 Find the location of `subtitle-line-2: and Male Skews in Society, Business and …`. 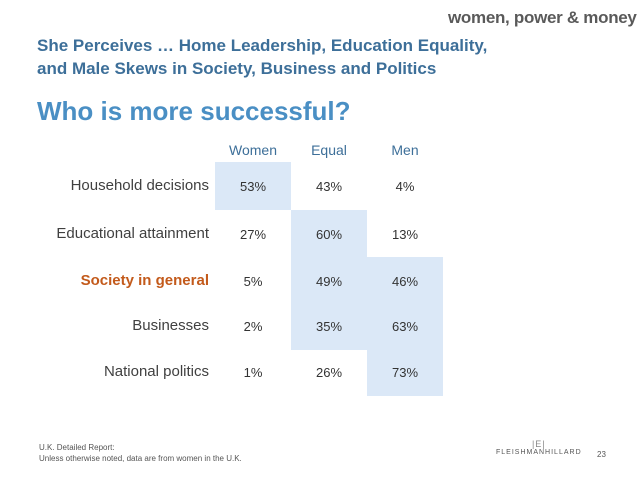

subtitle-line-2: and Male Skews in Society, Business and … is located at coordinates (237, 68).